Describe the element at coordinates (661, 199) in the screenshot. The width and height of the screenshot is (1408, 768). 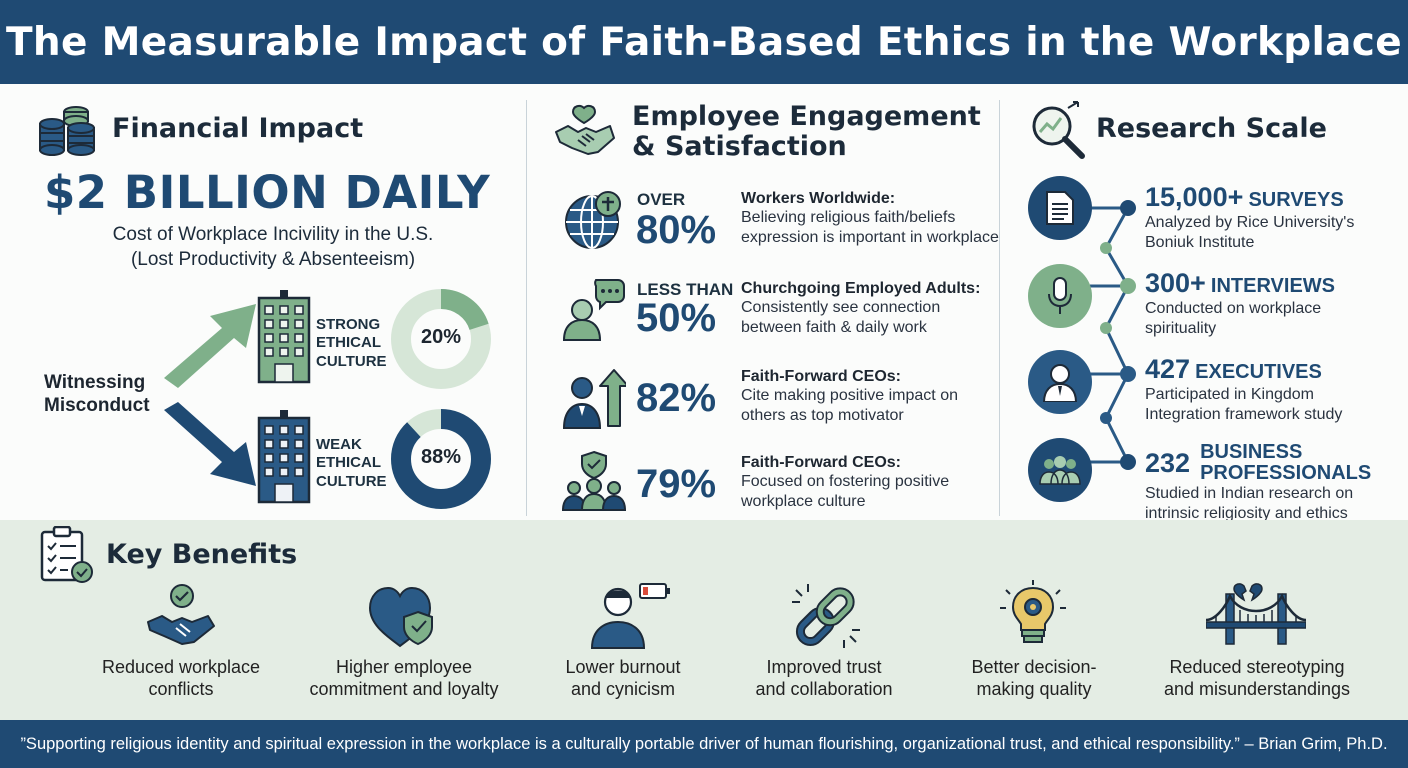
I see `stat-lead: OVER` at that location.